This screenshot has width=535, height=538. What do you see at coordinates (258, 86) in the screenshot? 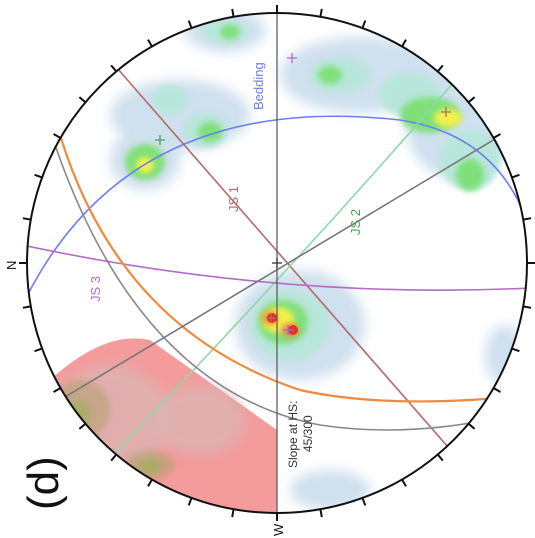
I see `bedding-label: Bedding` at bounding box center [258, 86].